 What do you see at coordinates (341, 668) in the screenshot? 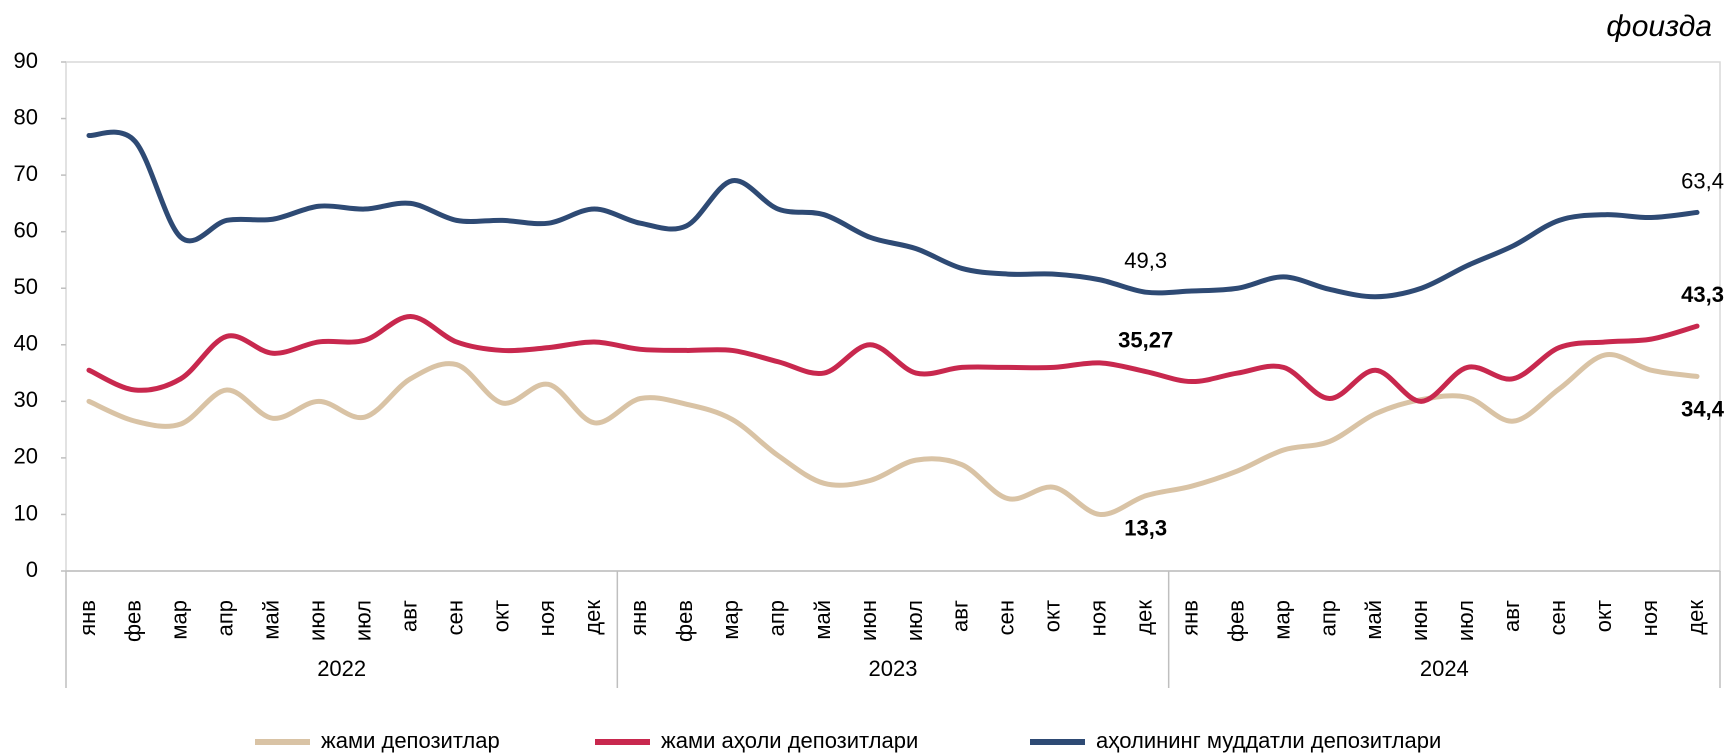
I see `group-label: 2022` at bounding box center [341, 668].